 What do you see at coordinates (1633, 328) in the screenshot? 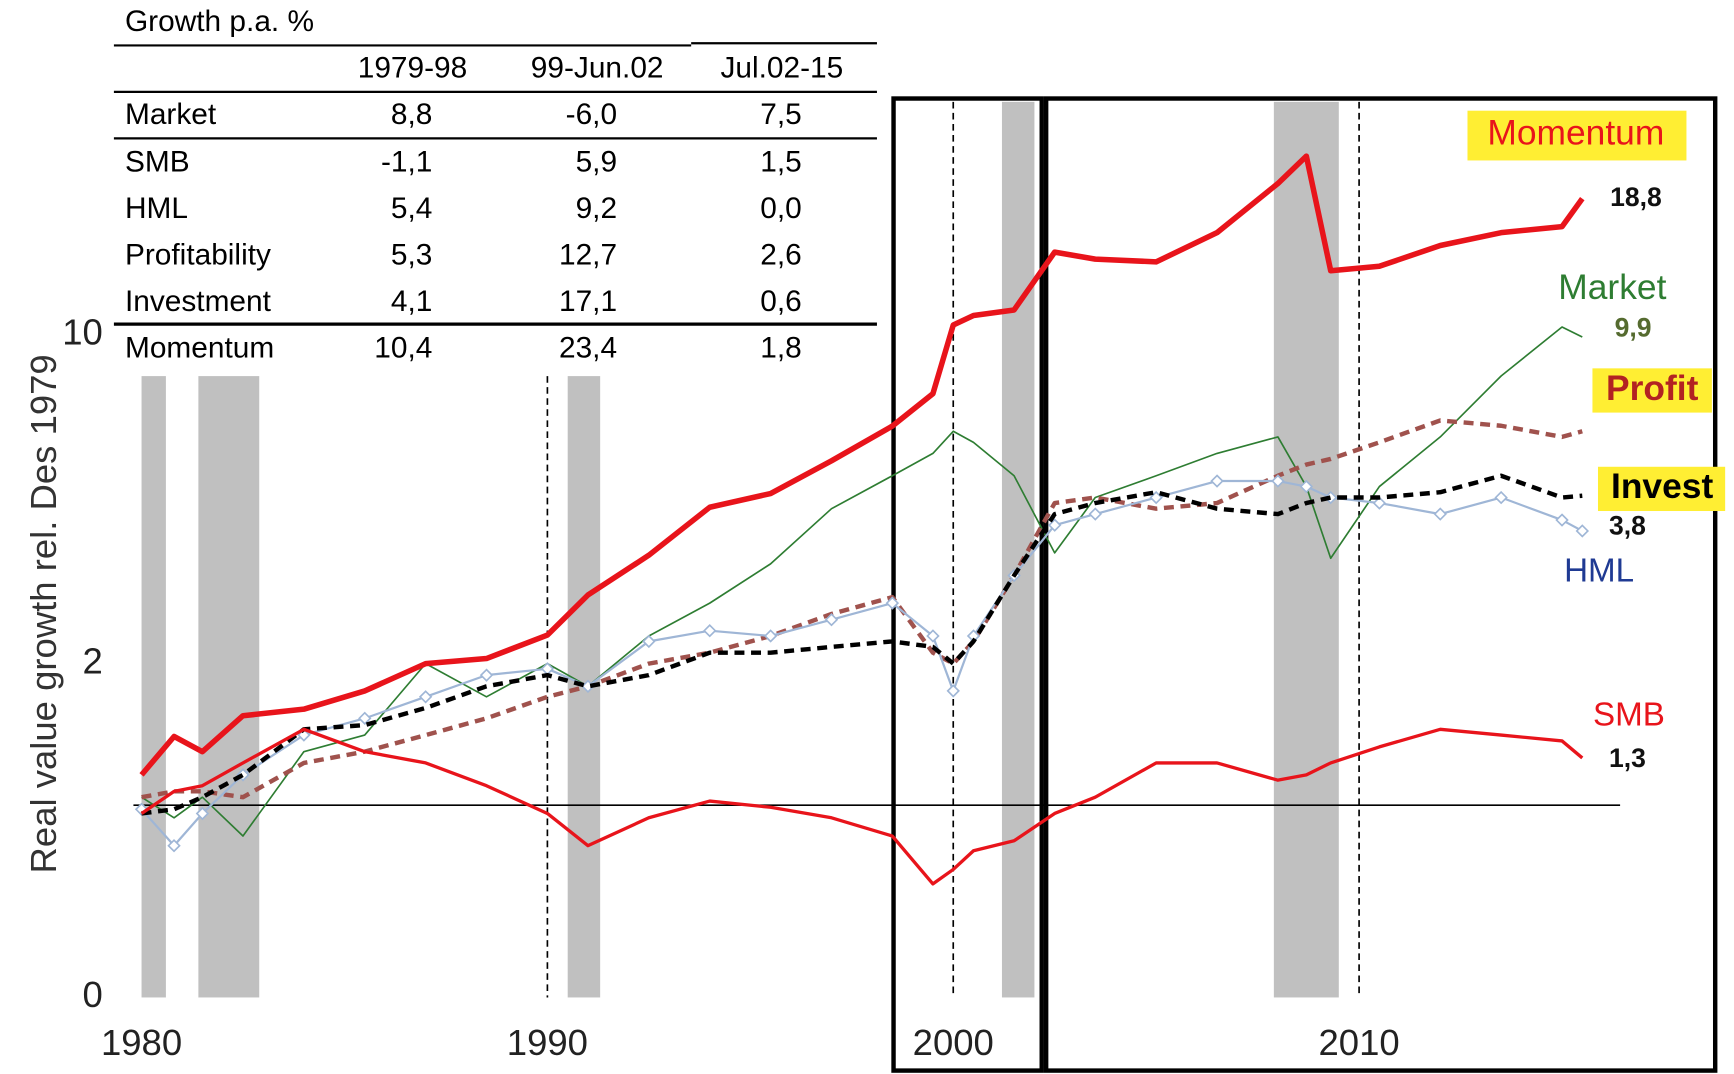
I see `end-value-label: 9,9` at bounding box center [1633, 328].